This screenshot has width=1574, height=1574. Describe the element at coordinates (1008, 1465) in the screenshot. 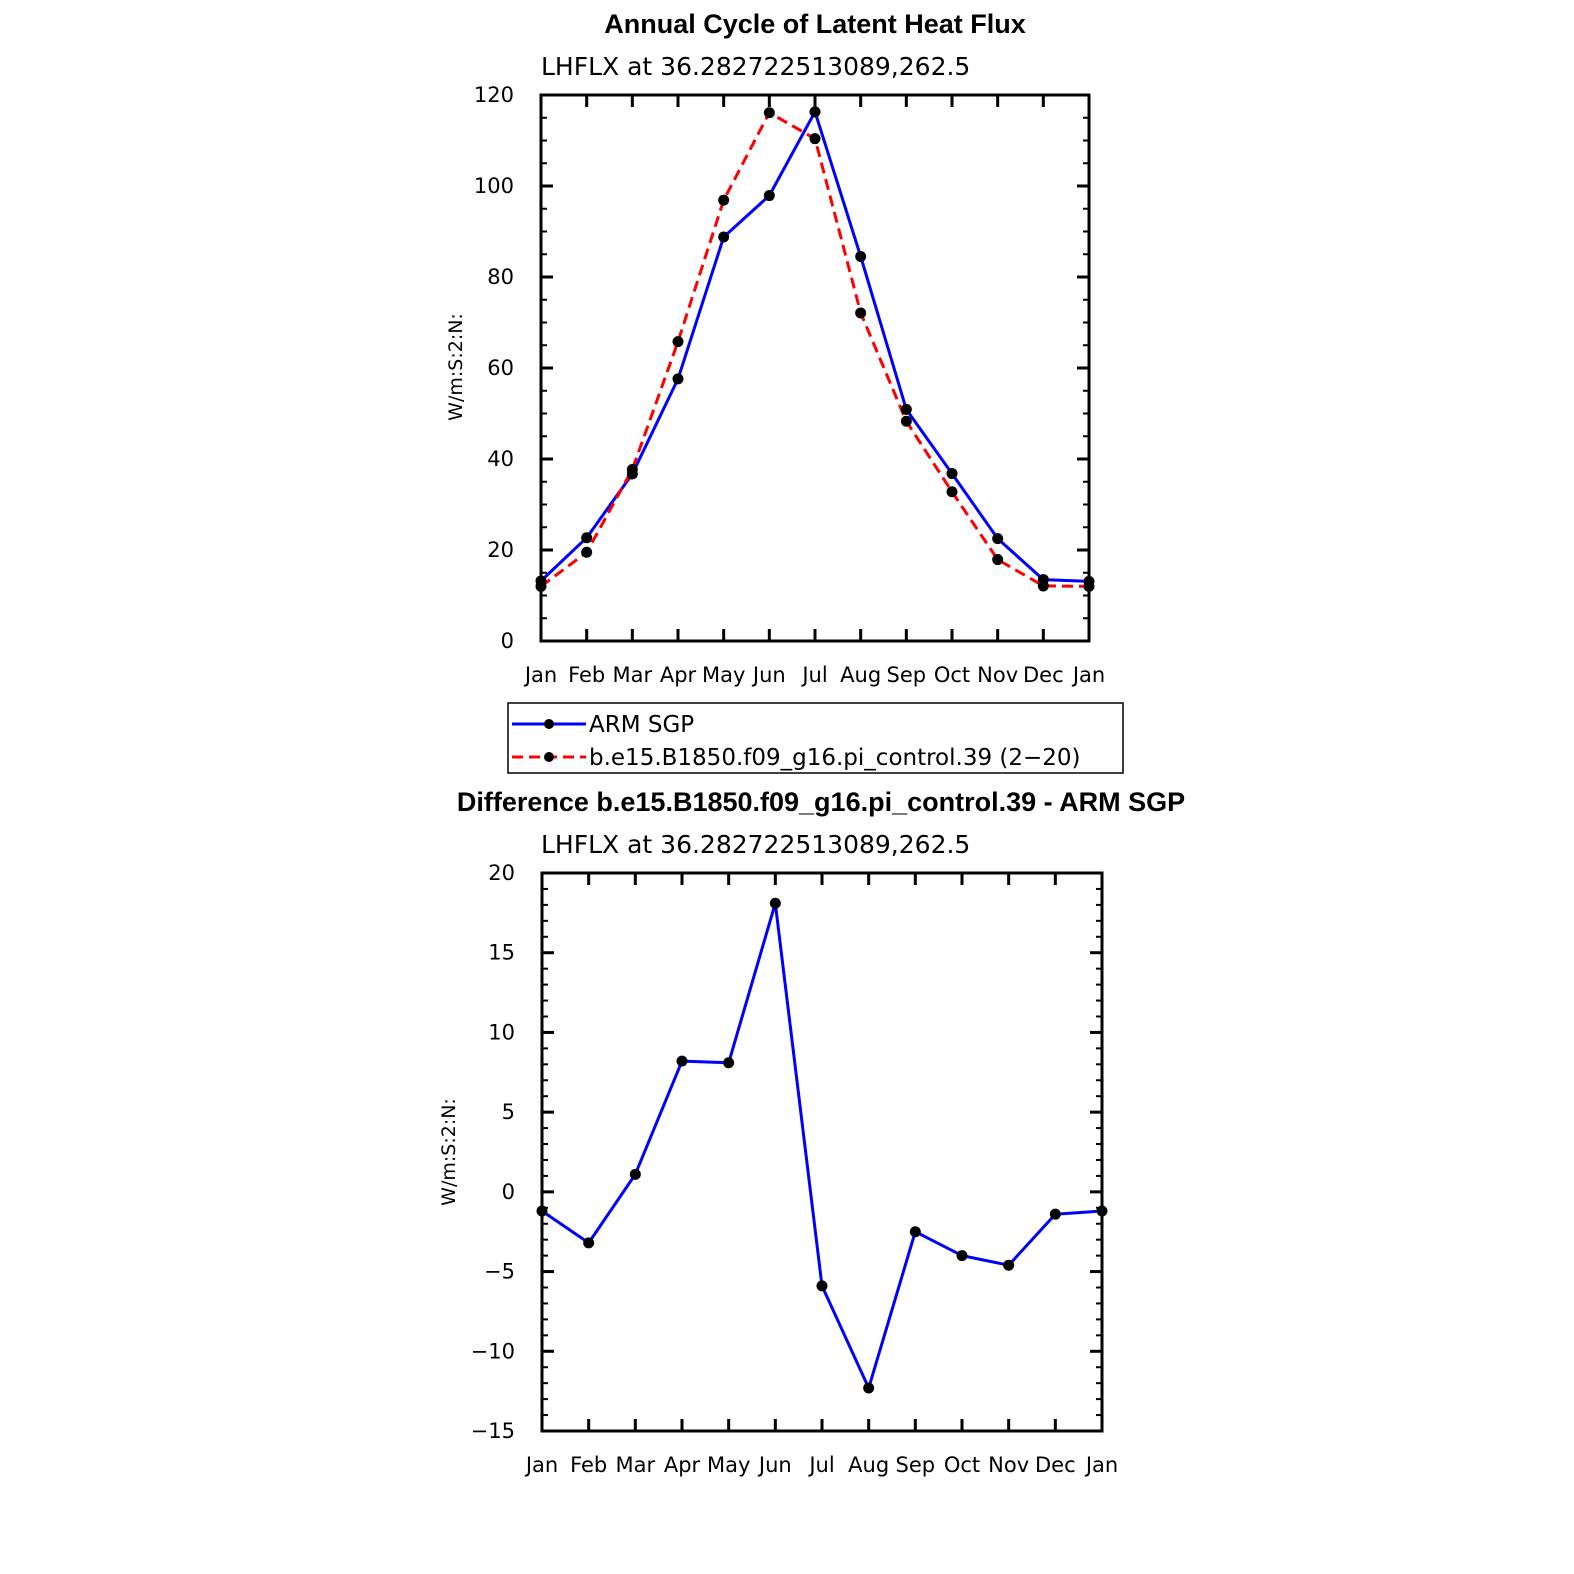

I see `chart2-x-tick-label: Nov` at that location.